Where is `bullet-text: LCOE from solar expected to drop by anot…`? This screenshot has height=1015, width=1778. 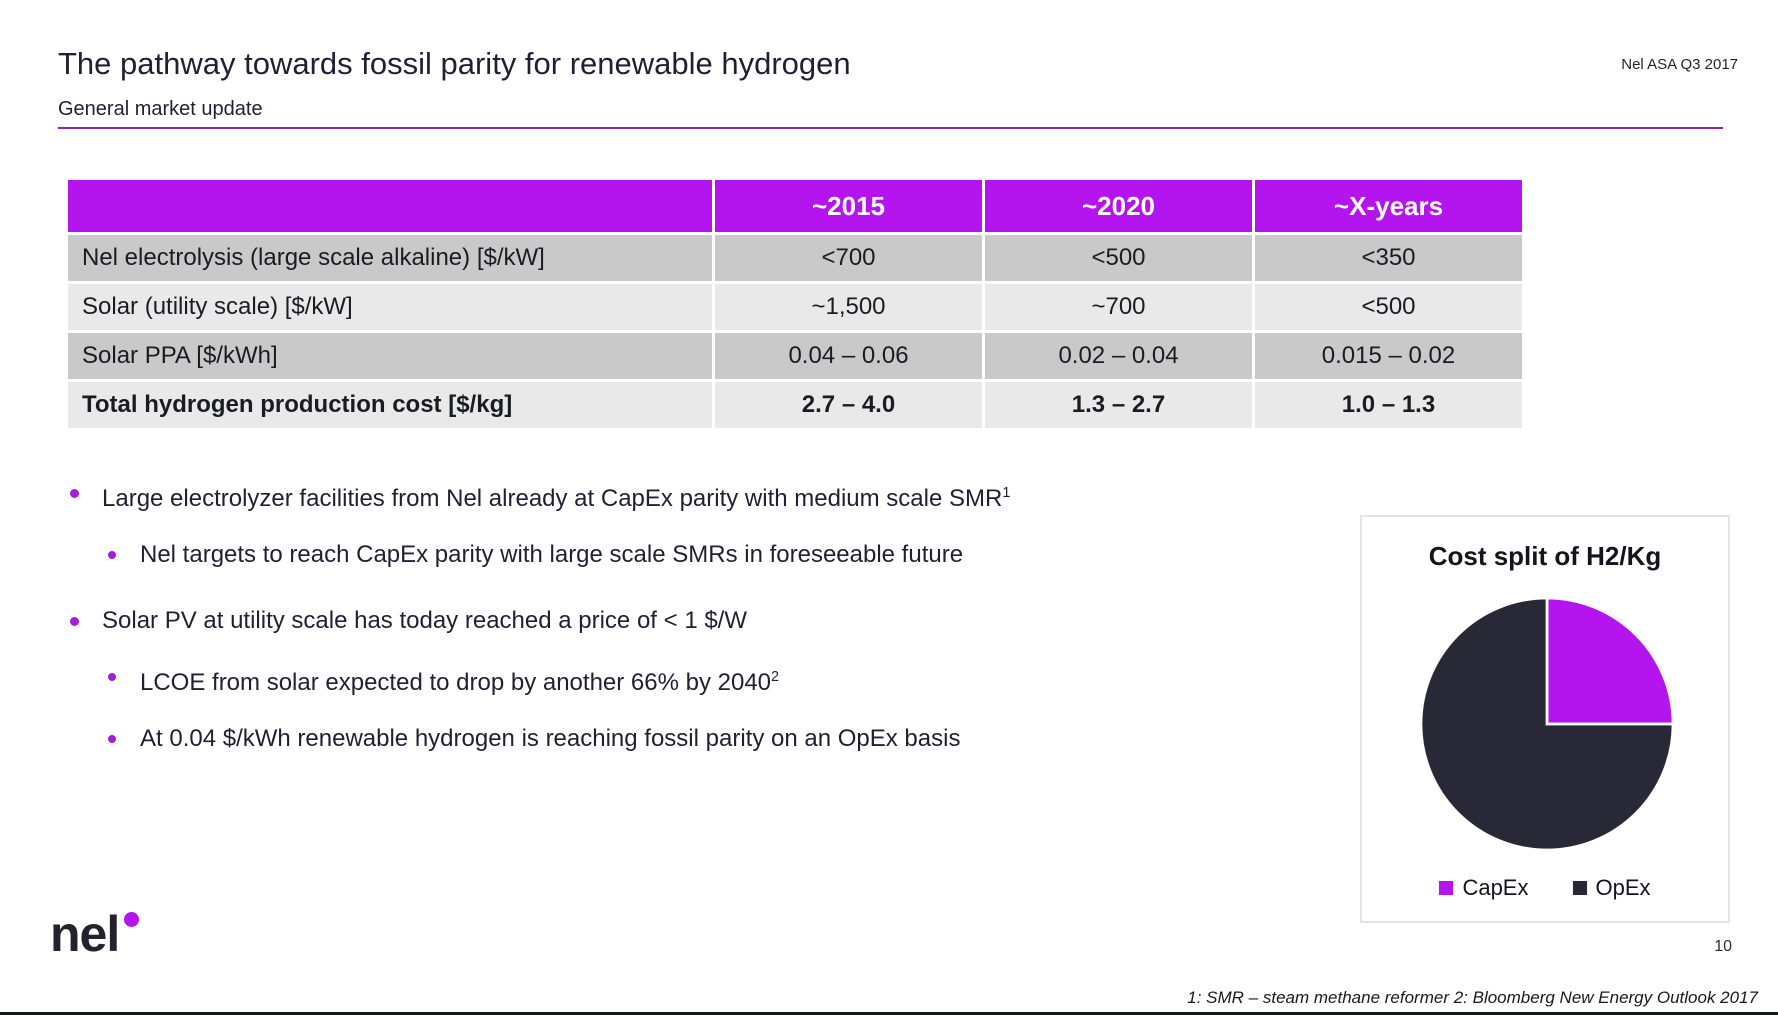 bullet-text: LCOE from solar expected to drop by anot… is located at coordinates (456, 682).